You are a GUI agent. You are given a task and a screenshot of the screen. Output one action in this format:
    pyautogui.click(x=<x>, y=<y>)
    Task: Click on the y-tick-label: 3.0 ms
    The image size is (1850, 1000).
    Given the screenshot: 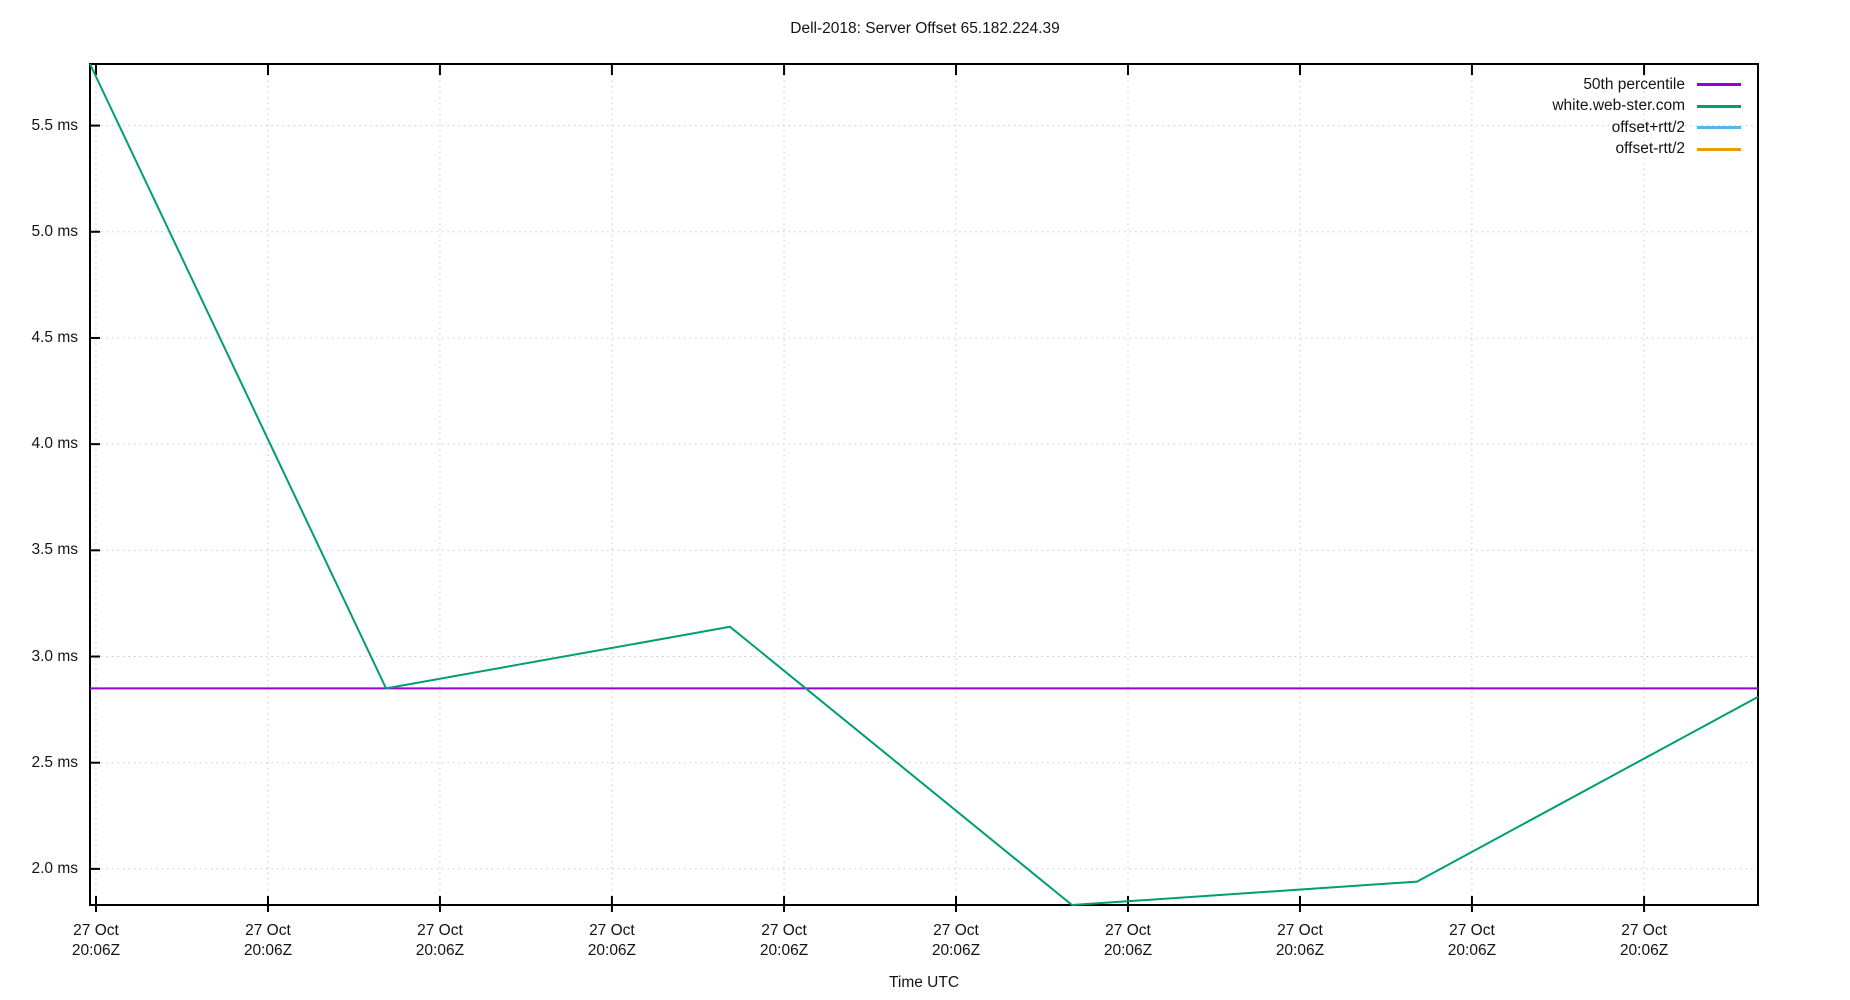 What is the action you would take?
    pyautogui.click(x=54, y=656)
    